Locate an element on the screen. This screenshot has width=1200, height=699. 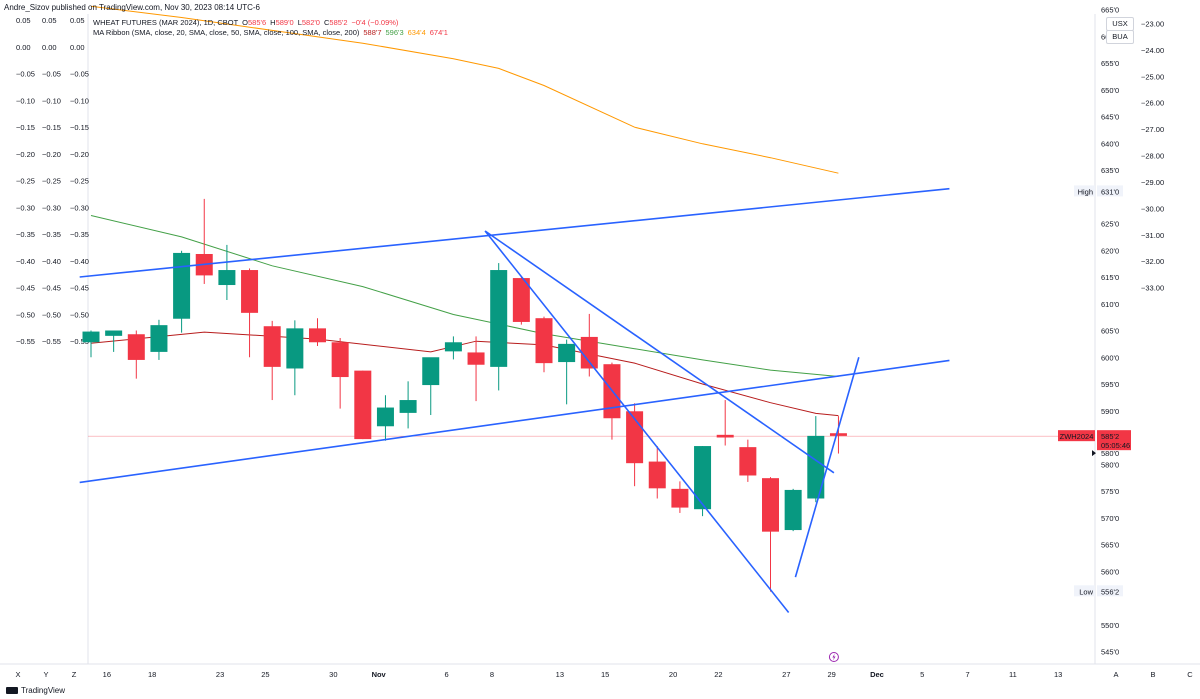
high-value-bg is located at coordinates (1110, 191).